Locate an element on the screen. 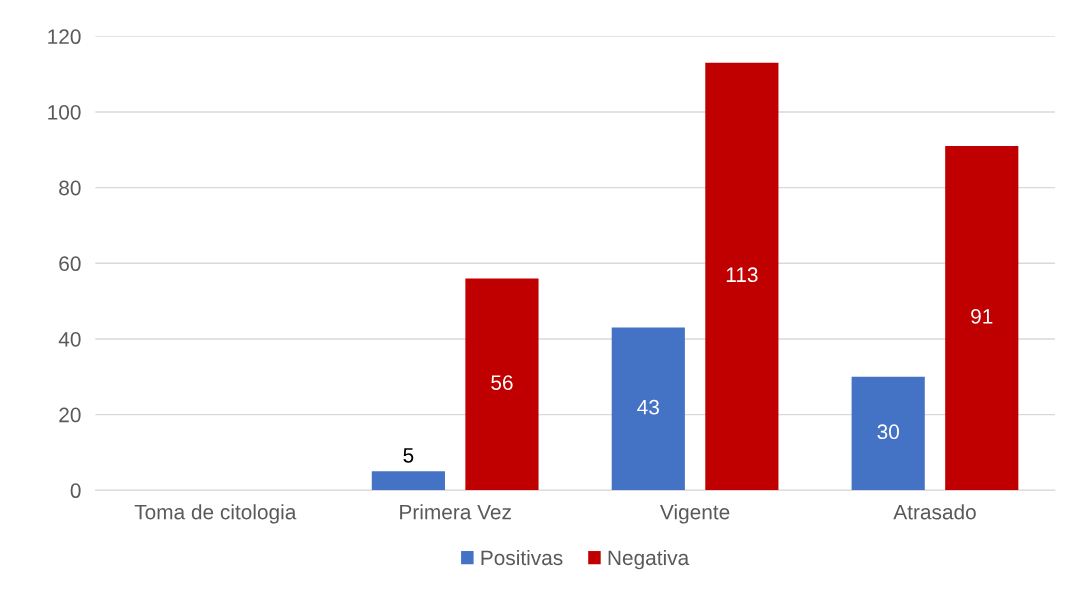  data-label: 91 is located at coordinates (982, 316).